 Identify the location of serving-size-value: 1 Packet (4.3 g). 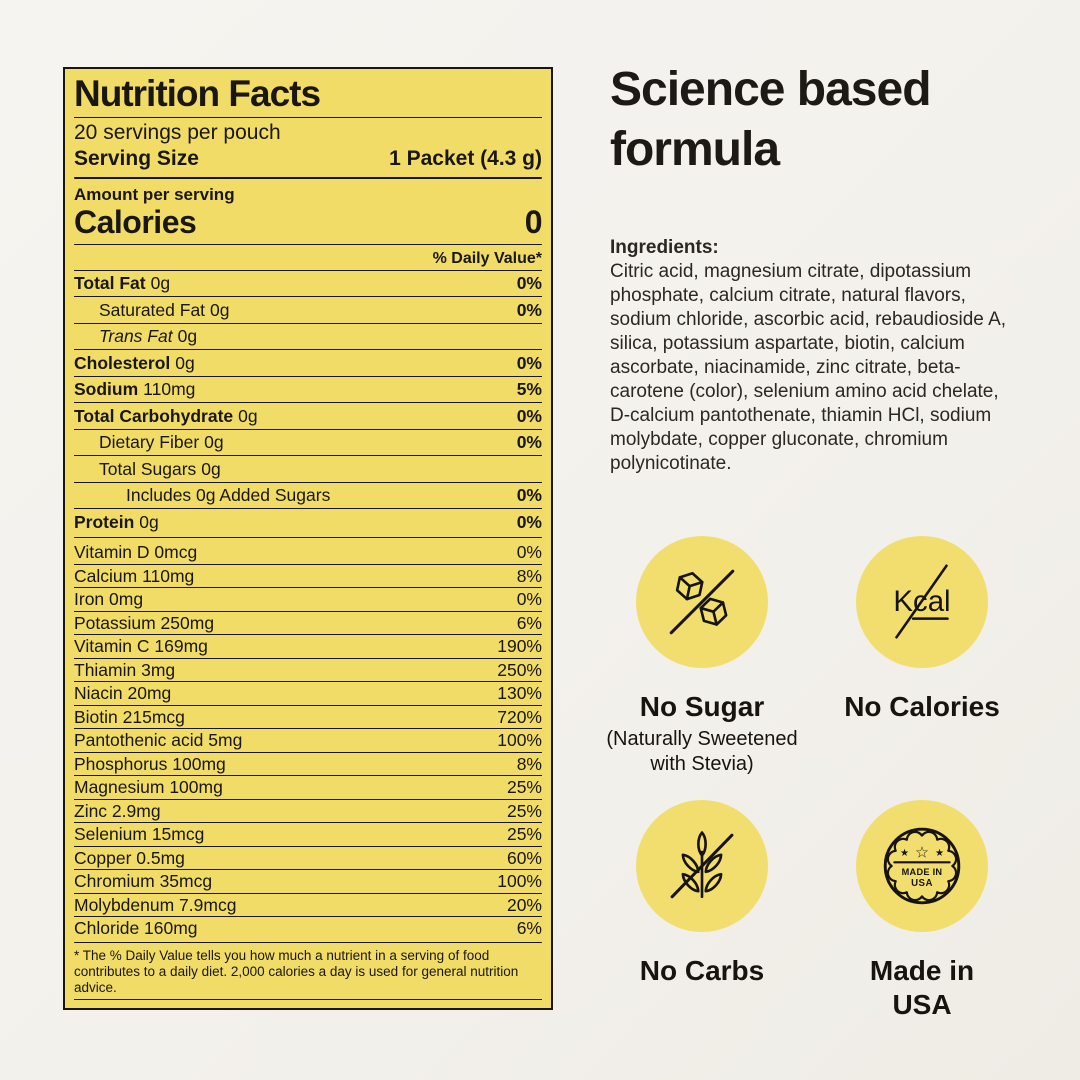
(465, 158).